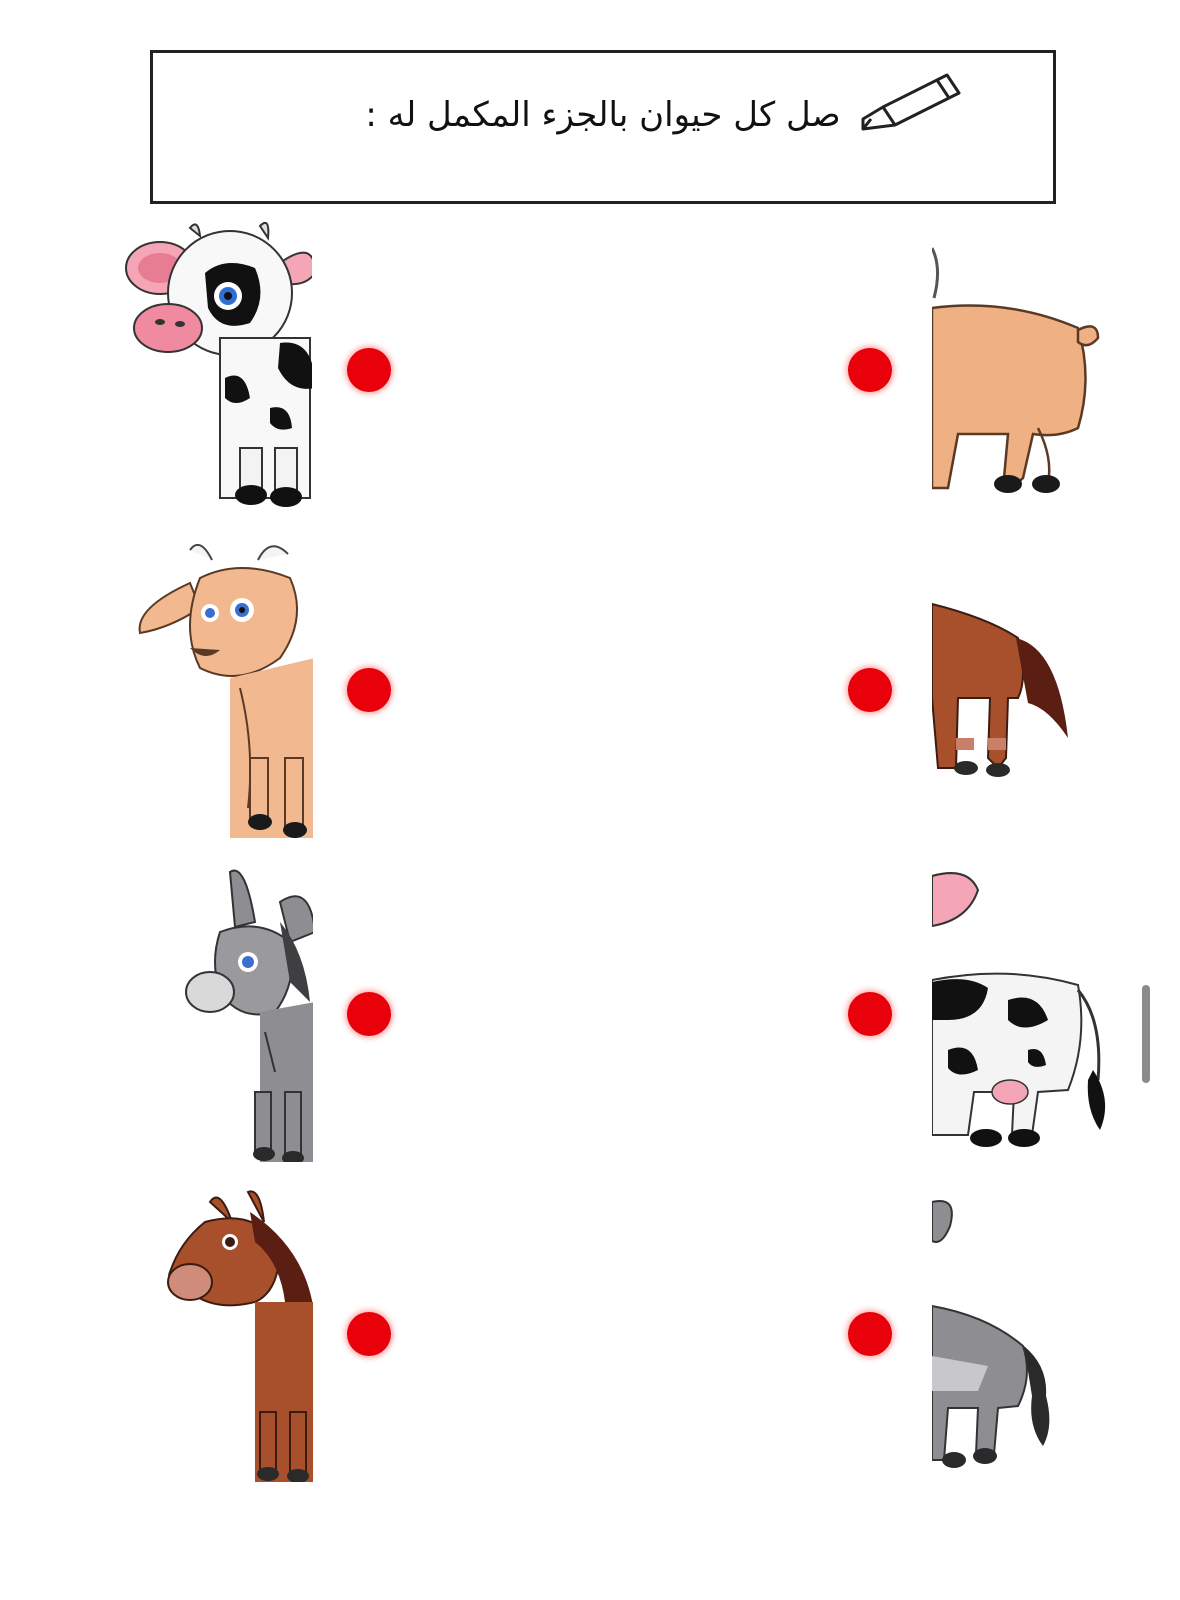 This screenshot has height=1600, width=1180. What do you see at coordinates (603, 115) in the screenshot?
I see `instruction-text: صل كل حيوان بالجزء المكمل له :` at bounding box center [603, 115].